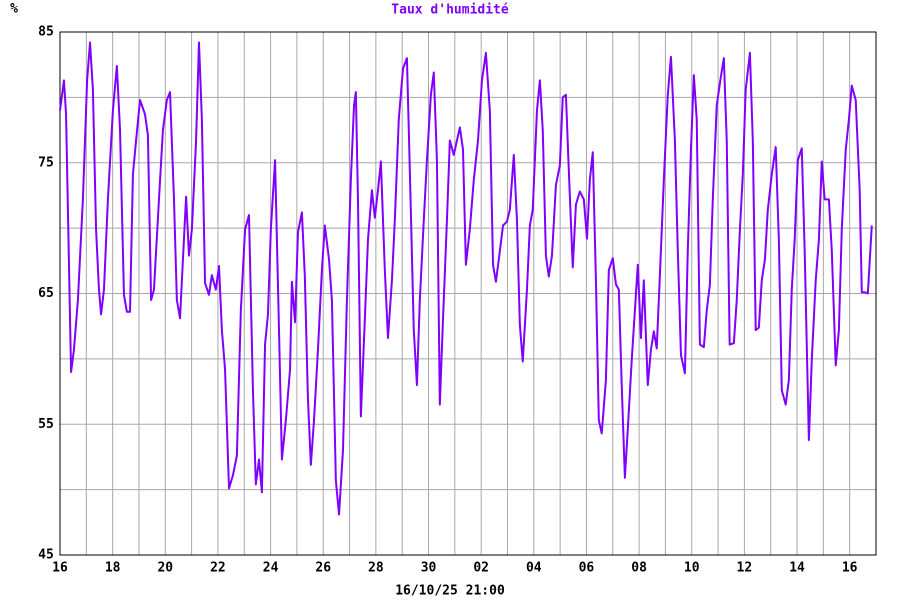 Image resolution: width=900 pixels, height=600 pixels. What do you see at coordinates (46, 162) in the screenshot?
I see `y-tick-label: 75` at bounding box center [46, 162].